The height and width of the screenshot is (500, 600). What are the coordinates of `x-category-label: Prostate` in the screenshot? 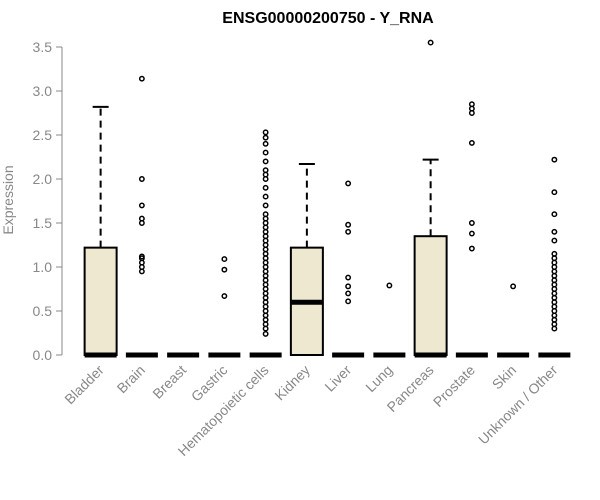 It's located at (454, 386).